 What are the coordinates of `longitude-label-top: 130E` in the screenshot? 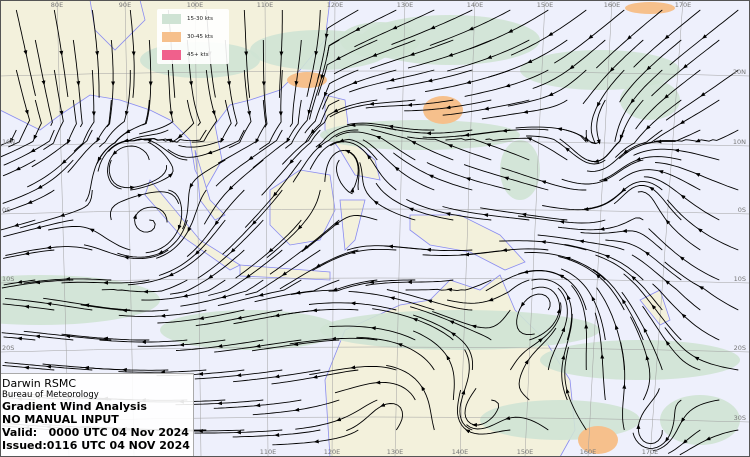 It's located at (405, 5).